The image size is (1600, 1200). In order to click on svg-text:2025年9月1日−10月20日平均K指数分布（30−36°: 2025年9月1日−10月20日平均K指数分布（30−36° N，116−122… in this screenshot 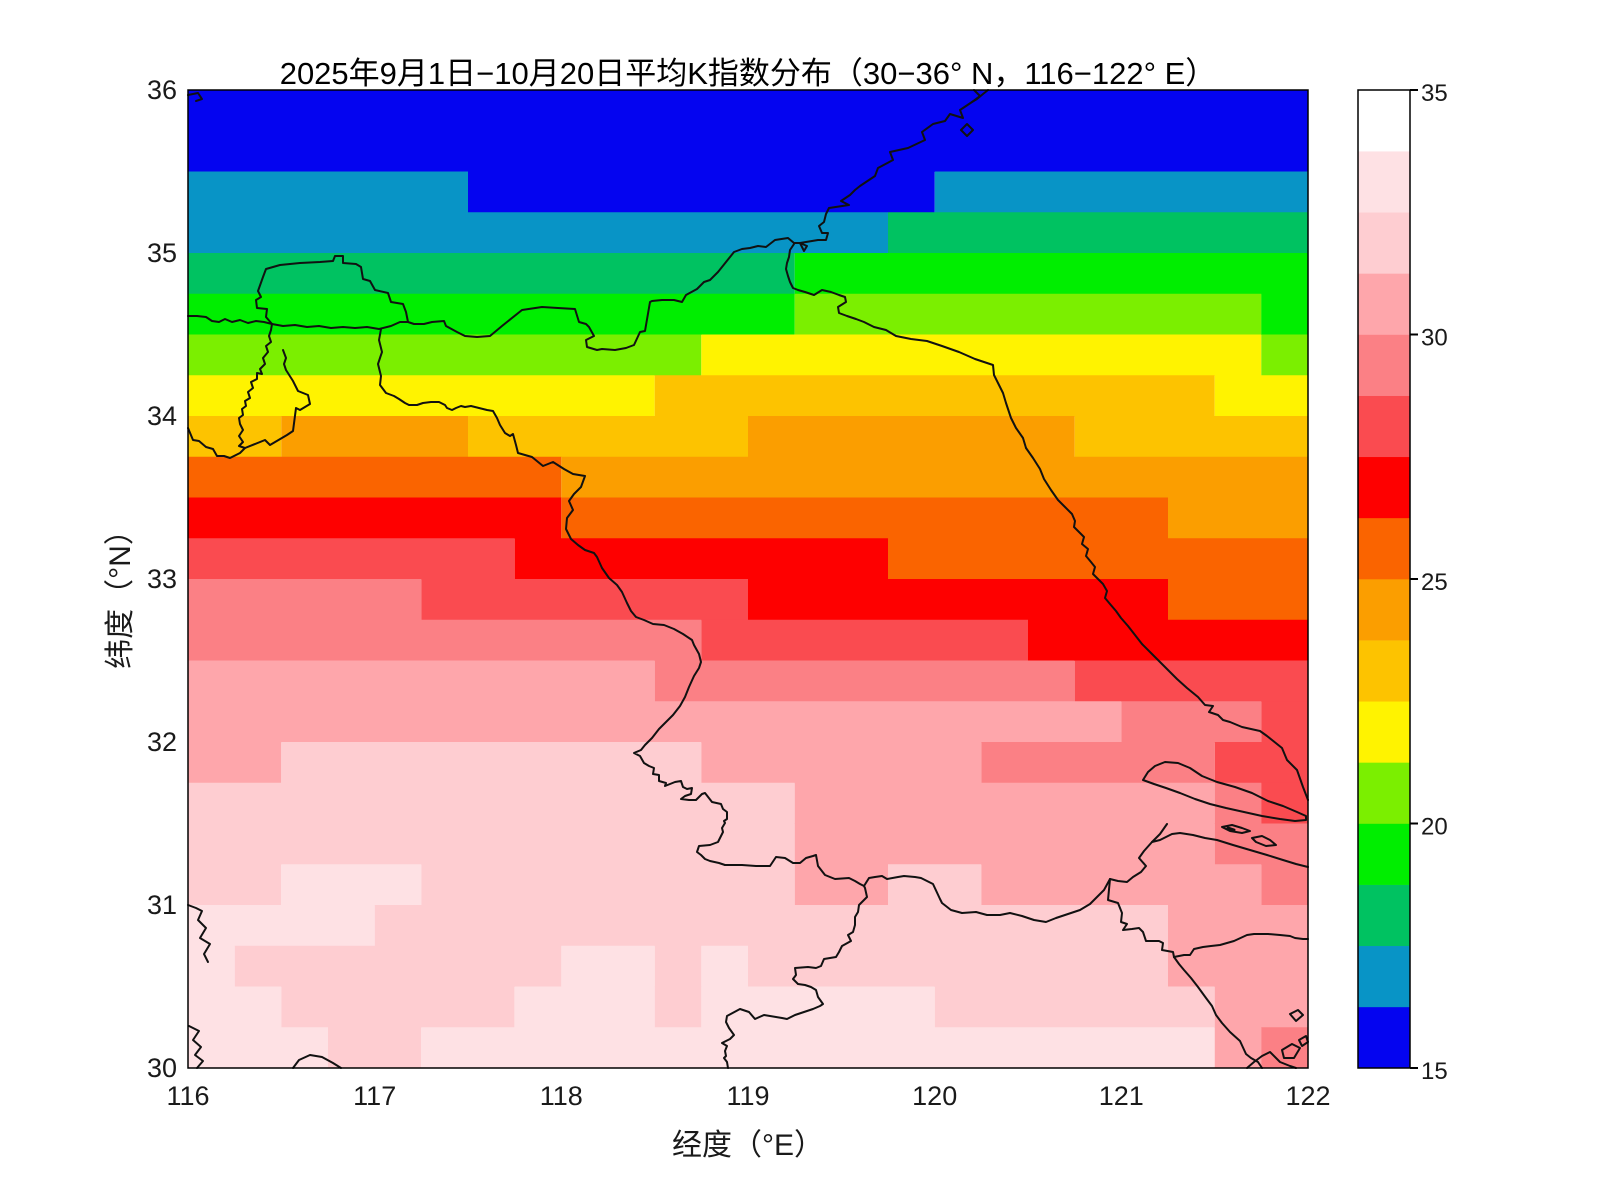, I will do `click(748, 73)`.